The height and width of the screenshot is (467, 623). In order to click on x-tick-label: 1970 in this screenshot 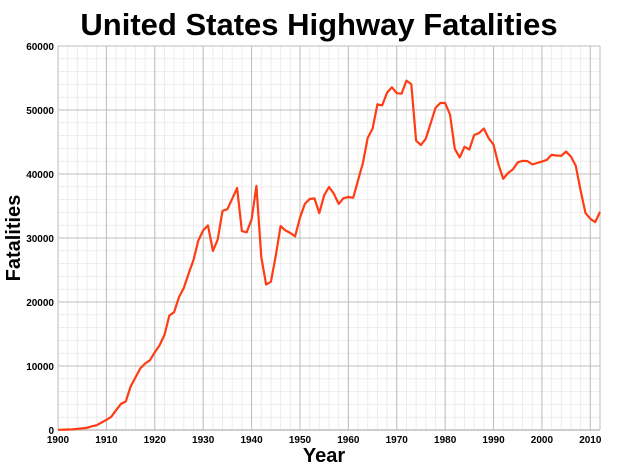, I will do `click(397, 440)`.